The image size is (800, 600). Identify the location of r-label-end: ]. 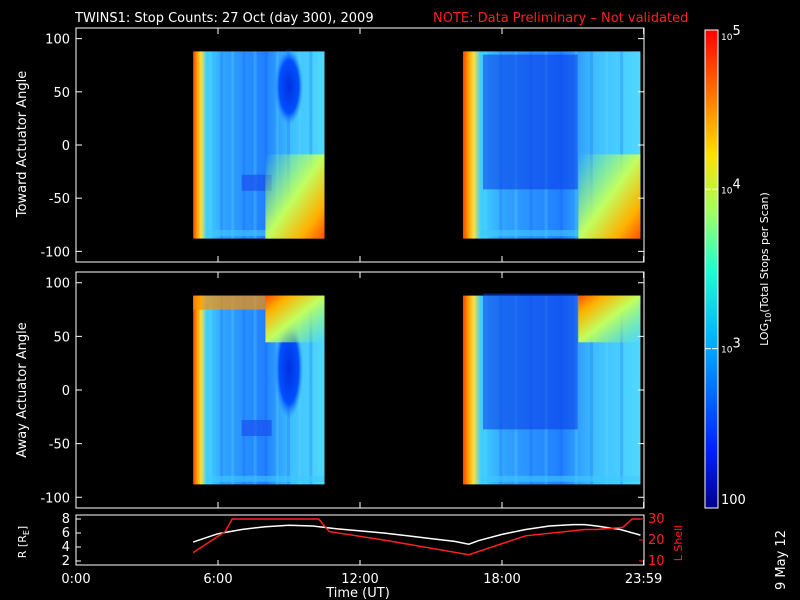
(22, 528).